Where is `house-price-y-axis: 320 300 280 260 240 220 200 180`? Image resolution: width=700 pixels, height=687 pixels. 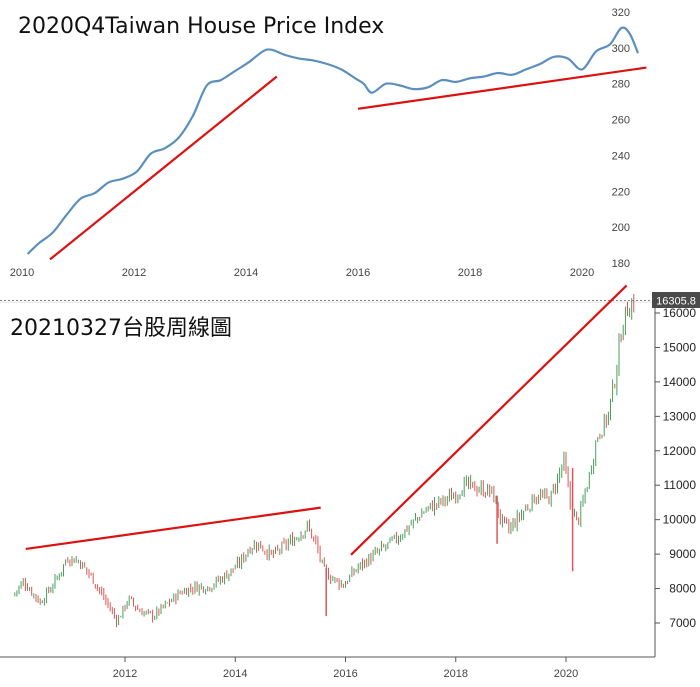
house-price-y-axis: 320 300 280 260 240 220 200 180 is located at coordinates (621, 138).